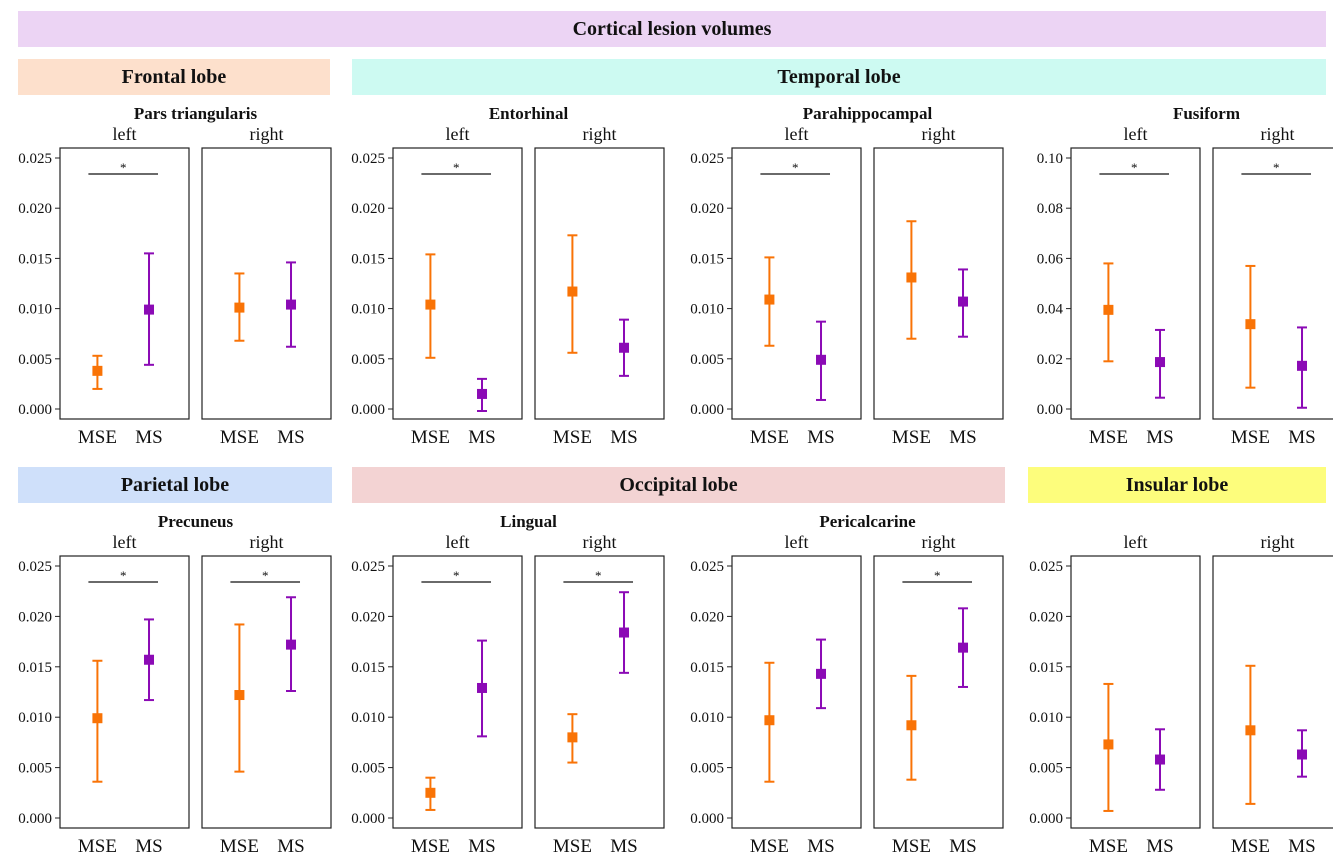 The width and height of the screenshot is (1333, 852). What do you see at coordinates (795, 167) in the screenshot?
I see `panel-4-significance-label: *` at bounding box center [795, 167].